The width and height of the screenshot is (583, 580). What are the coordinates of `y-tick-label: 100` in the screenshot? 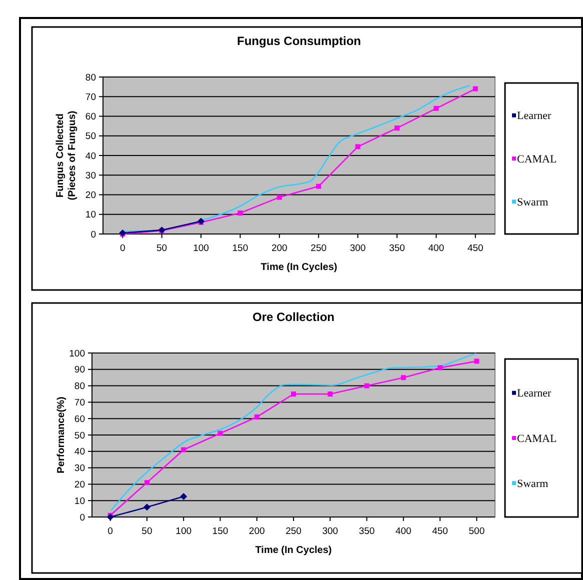 It's located at (77, 354).